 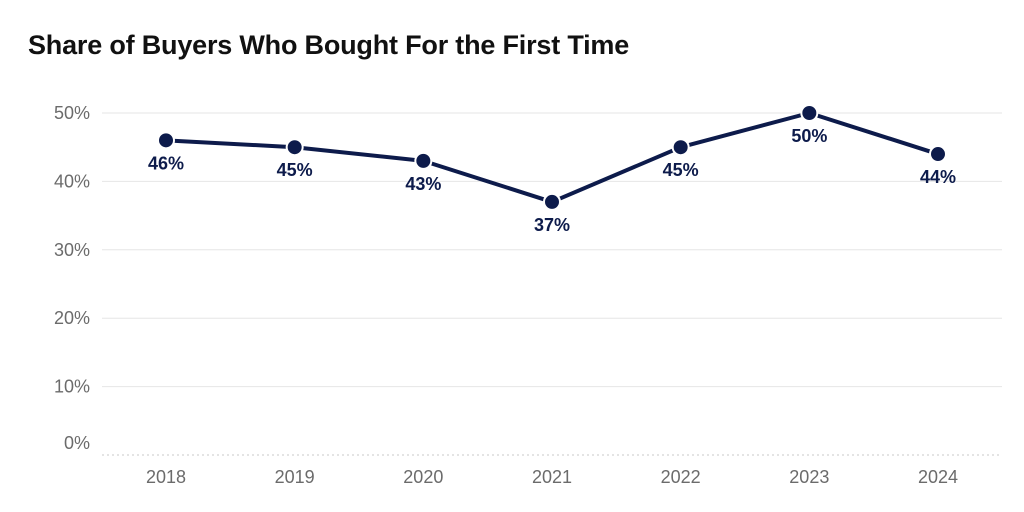 What do you see at coordinates (72, 181) in the screenshot?
I see `y-tick-label: 40%` at bounding box center [72, 181].